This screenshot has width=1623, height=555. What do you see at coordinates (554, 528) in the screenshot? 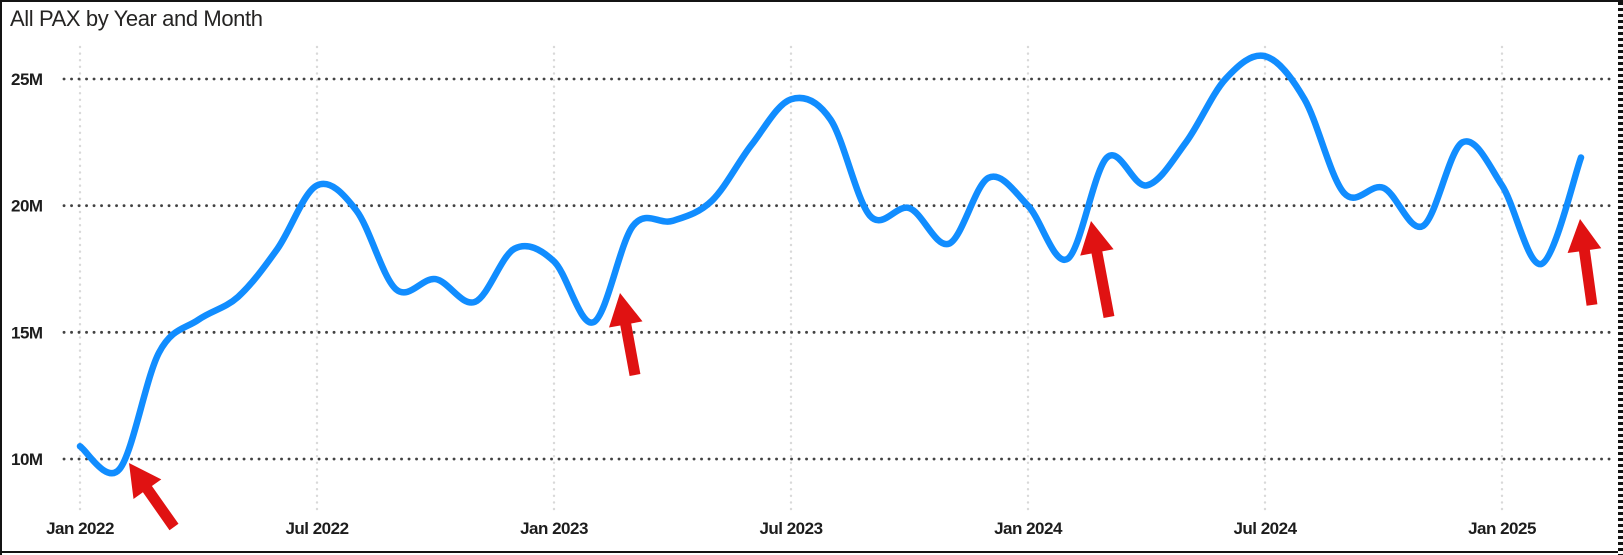
I see `x-axis-label: Jan 2023` at bounding box center [554, 528].